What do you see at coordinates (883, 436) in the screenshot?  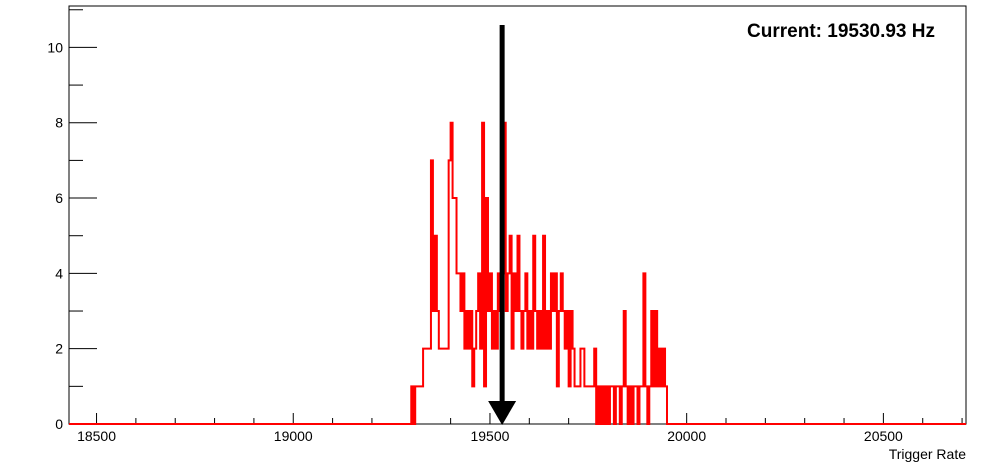 I see `x-tick-label: 20500` at bounding box center [883, 436].